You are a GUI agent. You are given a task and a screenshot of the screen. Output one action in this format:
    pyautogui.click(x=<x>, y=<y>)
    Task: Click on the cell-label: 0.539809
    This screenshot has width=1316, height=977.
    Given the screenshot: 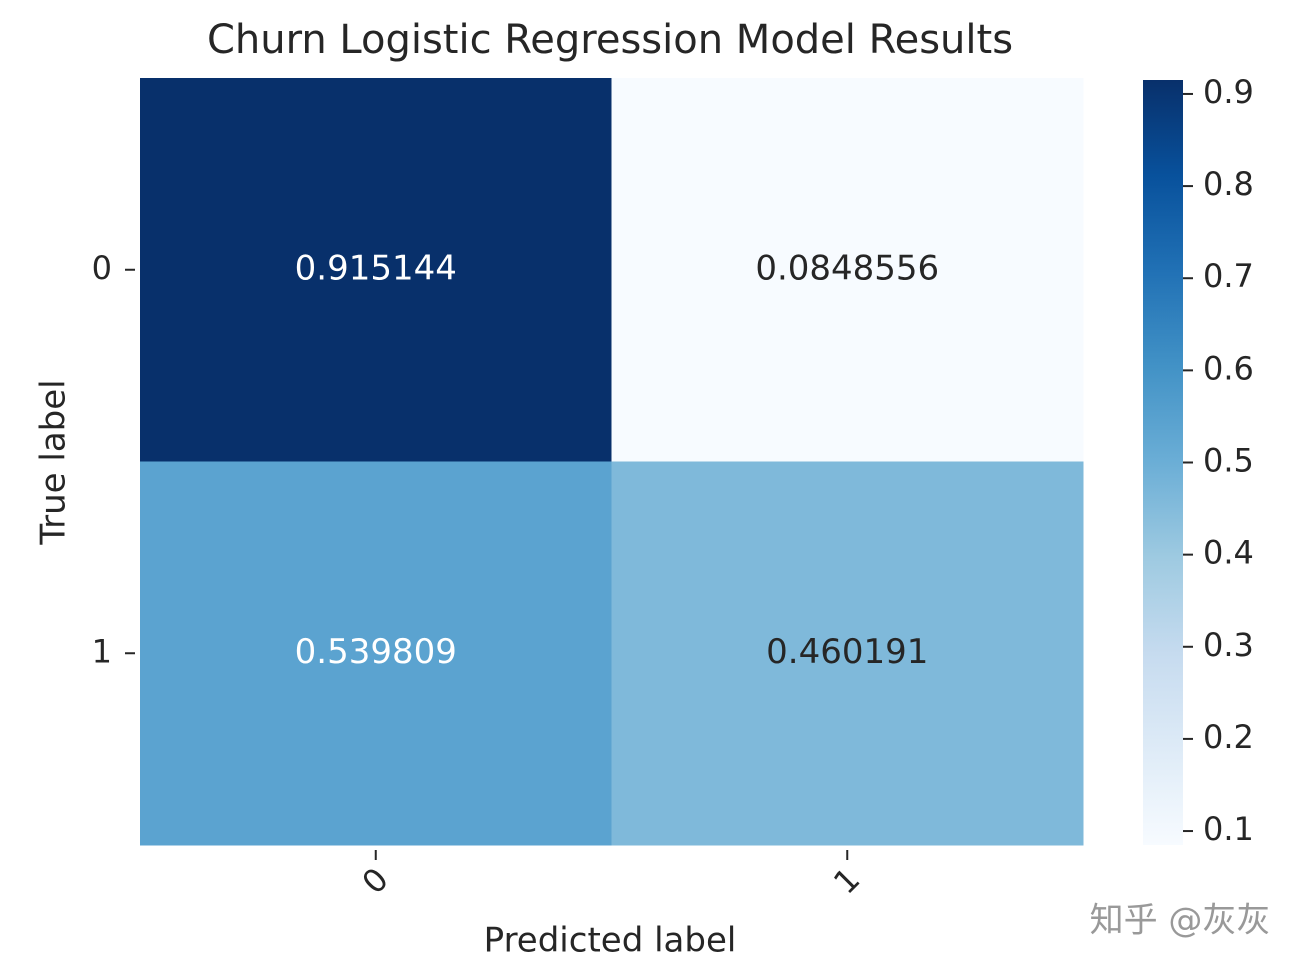 What is the action you would take?
    pyautogui.click(x=376, y=652)
    